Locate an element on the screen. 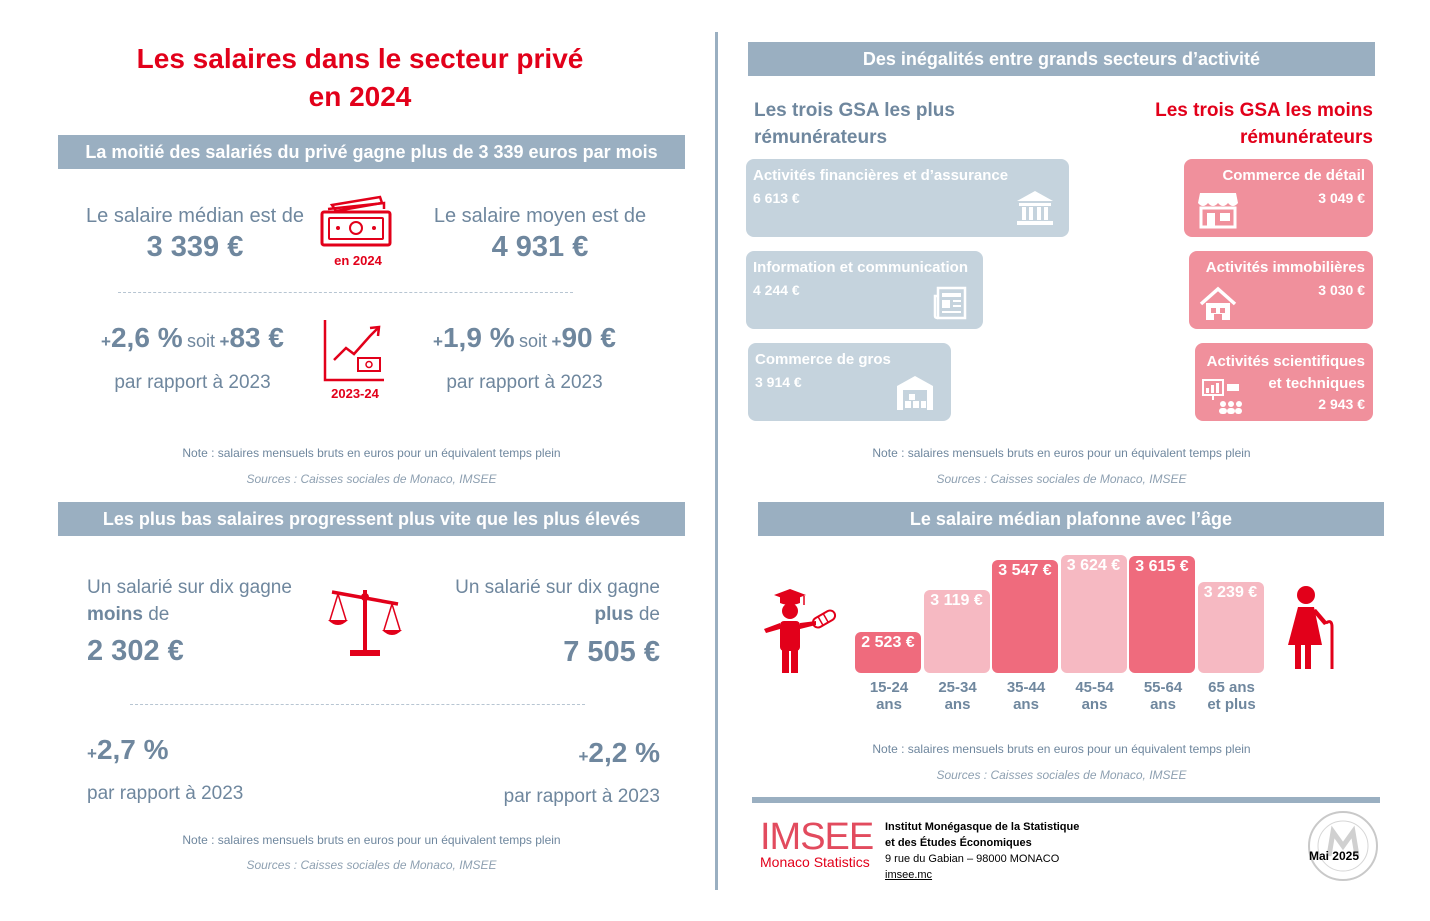 Image resolution: width=1430 pixels, height=921 pixels. age-bar-value: 3 119 € is located at coordinates (956, 601).